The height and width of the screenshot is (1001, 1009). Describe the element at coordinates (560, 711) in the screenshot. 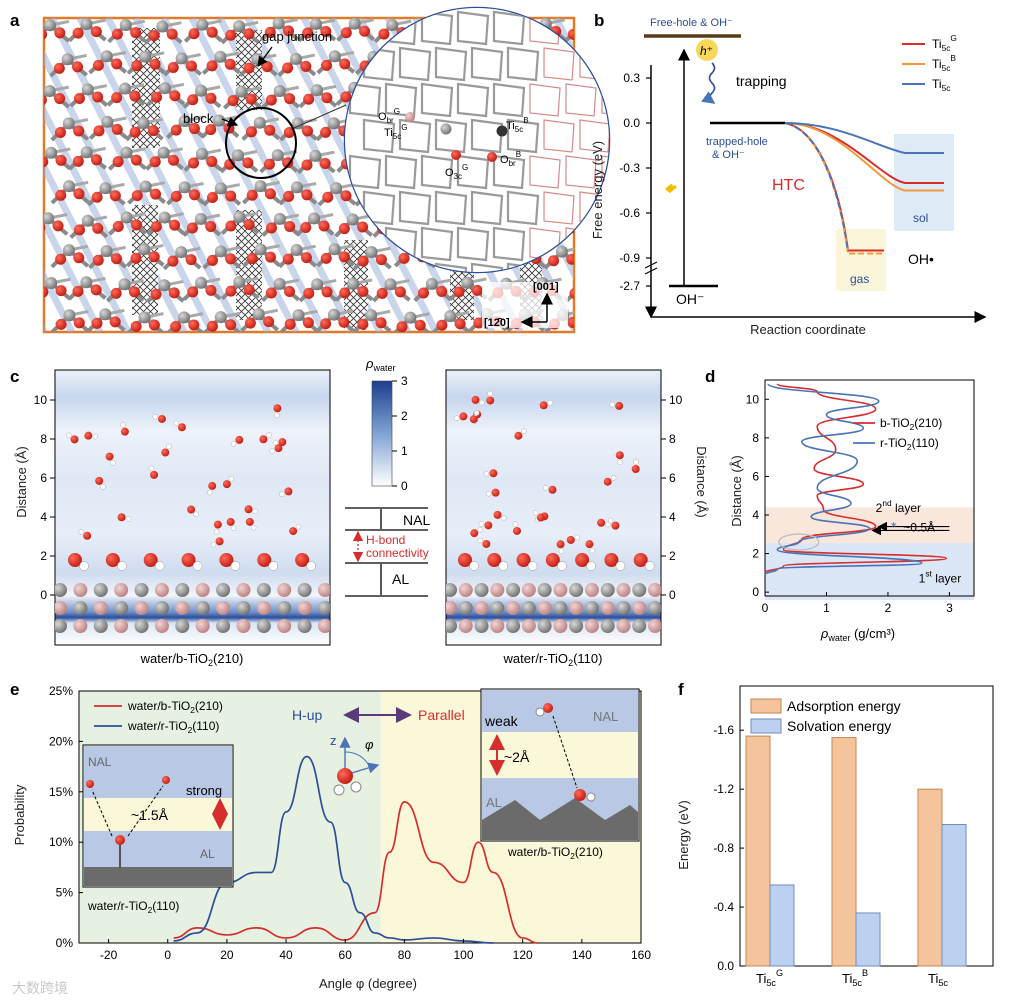

I see `inset-right-nal` at that location.